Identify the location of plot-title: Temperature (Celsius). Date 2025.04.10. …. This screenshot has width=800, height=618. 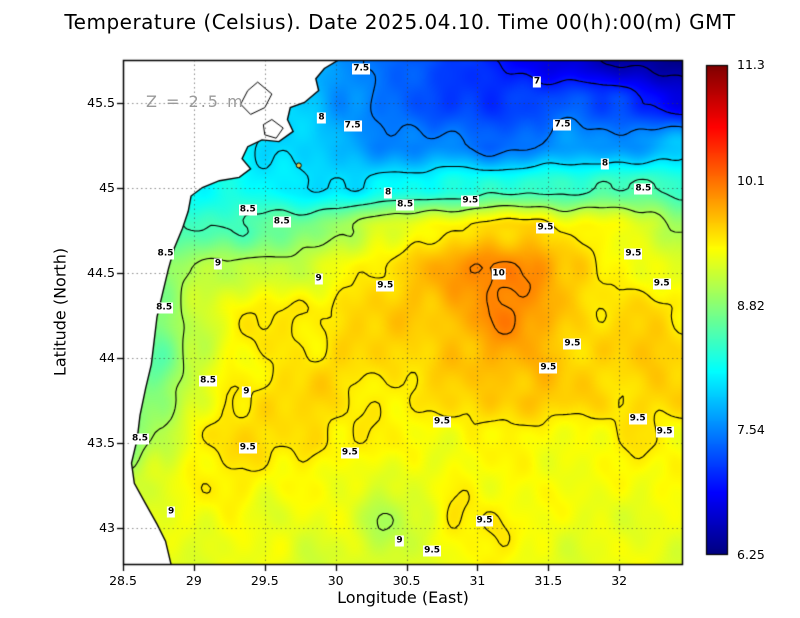
(400, 22).